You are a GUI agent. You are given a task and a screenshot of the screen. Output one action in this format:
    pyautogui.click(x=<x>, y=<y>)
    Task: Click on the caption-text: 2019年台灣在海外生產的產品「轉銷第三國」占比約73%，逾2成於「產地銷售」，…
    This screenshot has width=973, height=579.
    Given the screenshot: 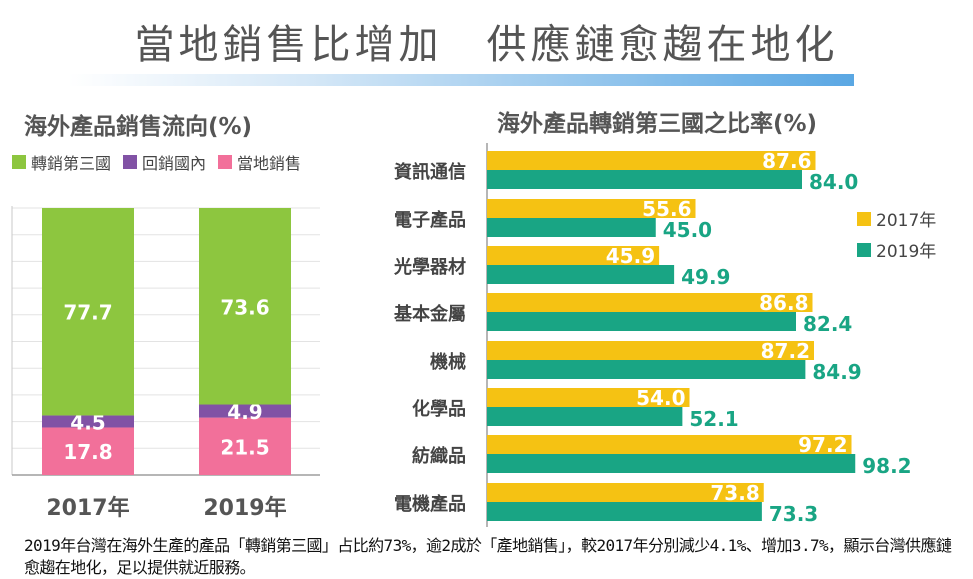 What is the action you would take?
    pyautogui.click(x=488, y=556)
    